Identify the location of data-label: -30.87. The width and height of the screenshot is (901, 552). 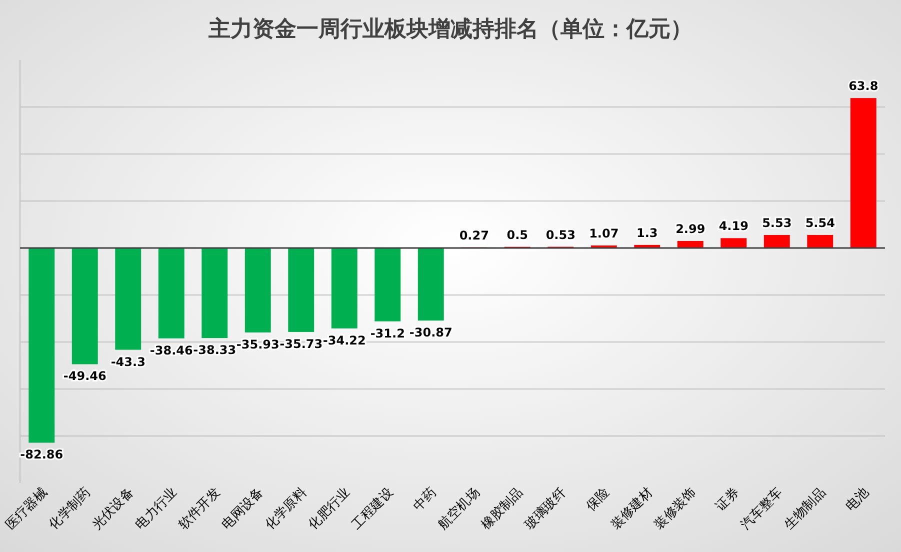
(430, 333).